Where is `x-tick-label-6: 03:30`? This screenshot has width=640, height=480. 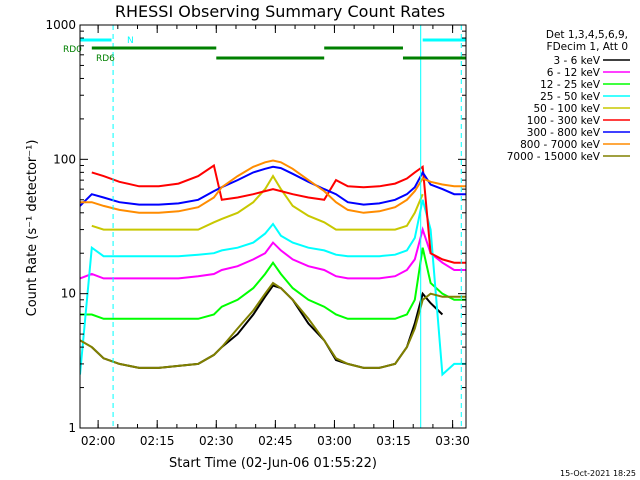
x-tick-label-6: 03:30 is located at coordinates (452, 441).